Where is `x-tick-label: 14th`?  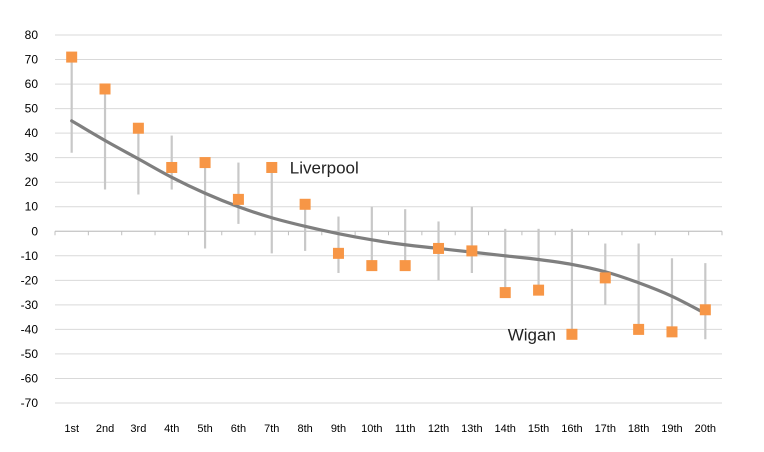
x-tick-label: 14th is located at coordinates (505, 429).